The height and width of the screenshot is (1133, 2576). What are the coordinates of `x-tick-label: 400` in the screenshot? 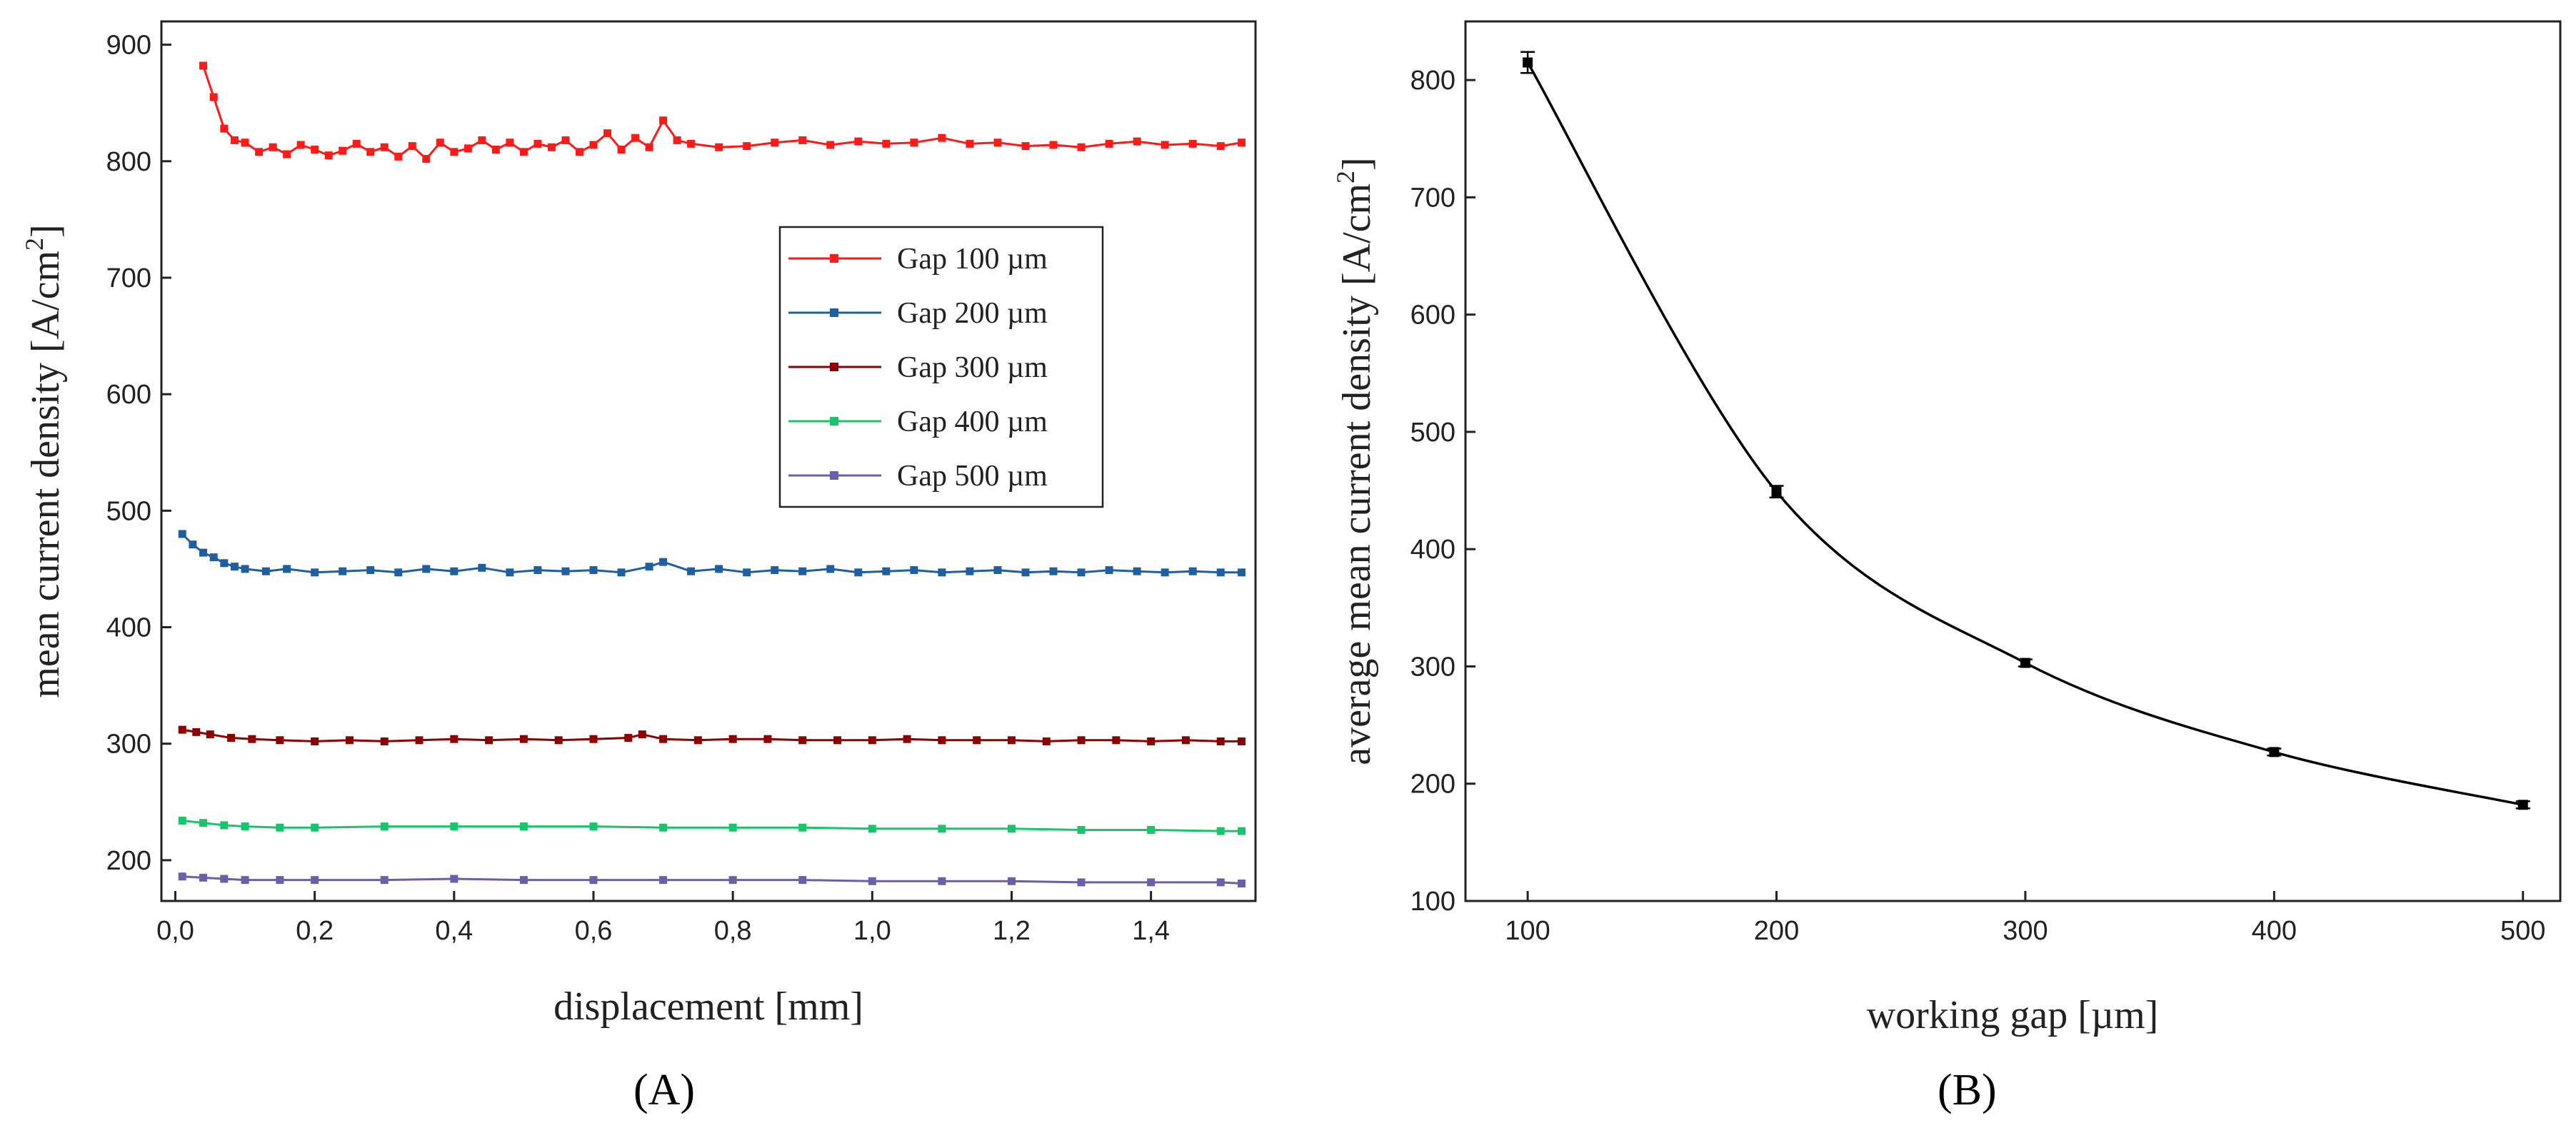 It's located at (2274, 931).